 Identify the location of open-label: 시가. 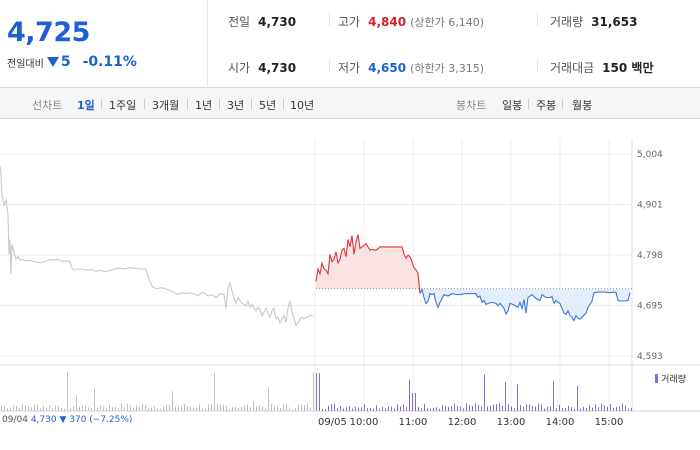
(239, 68).